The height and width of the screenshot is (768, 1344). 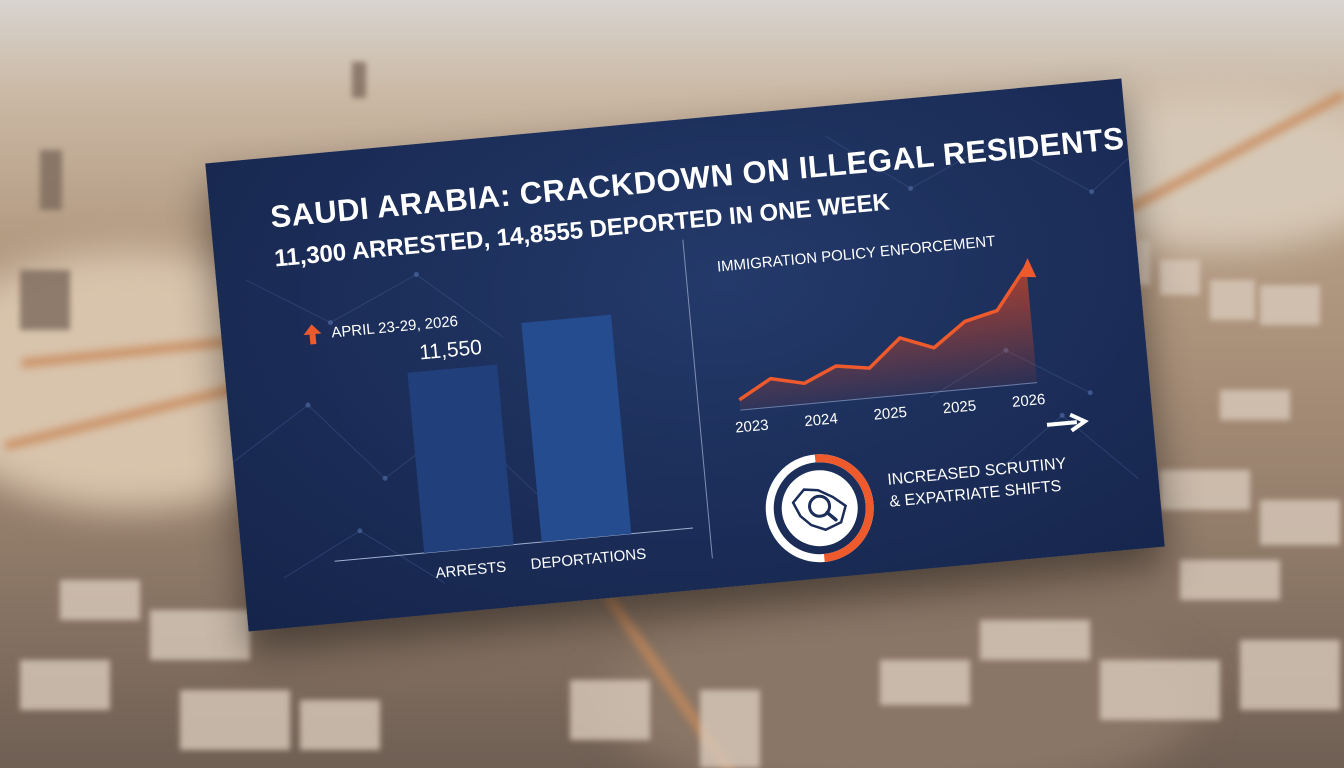 What do you see at coordinates (588, 559) in the screenshot?
I see `bar-category-label: DEPORTATIONS` at bounding box center [588, 559].